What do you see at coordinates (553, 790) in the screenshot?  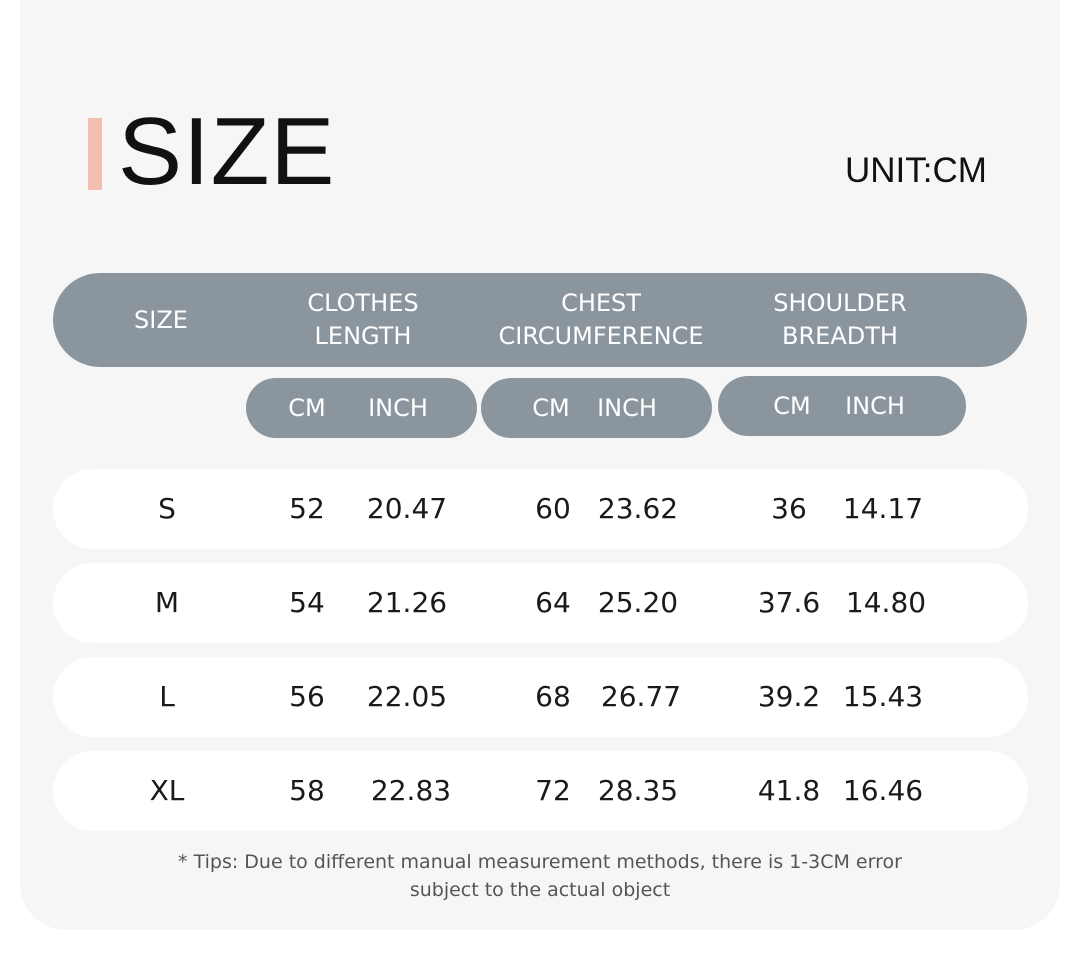 I see `cell-chest-cm: 72` at bounding box center [553, 790].